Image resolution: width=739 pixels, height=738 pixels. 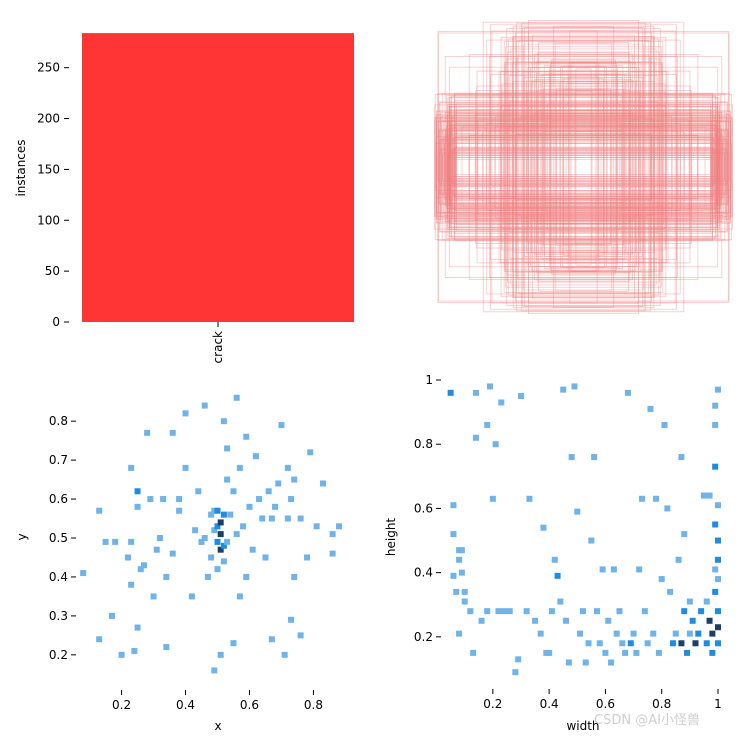 I want to click on x-tick-label-crack: crack, so click(x=218, y=347).